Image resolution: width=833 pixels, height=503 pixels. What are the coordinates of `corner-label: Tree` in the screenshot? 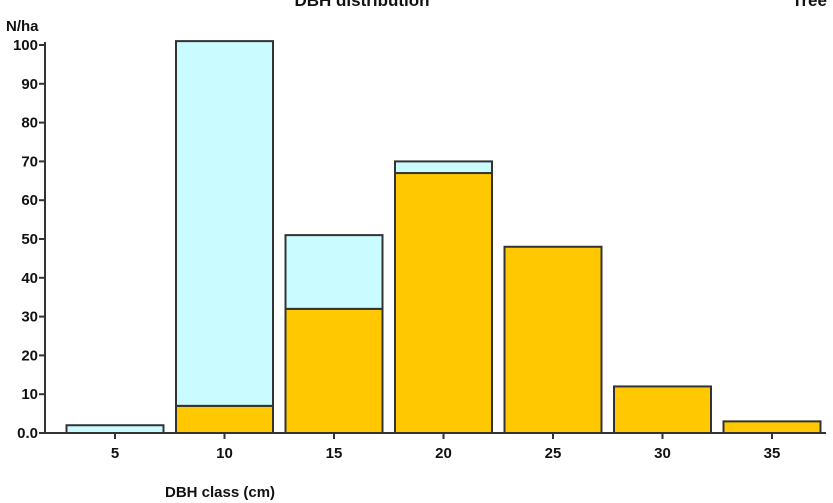 It's located at (809, 5).